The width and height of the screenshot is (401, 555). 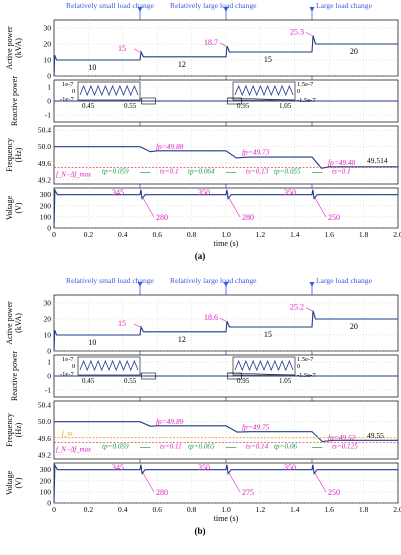 I want to click on y-axis-label-line: Frequency, so click(x=9, y=155).